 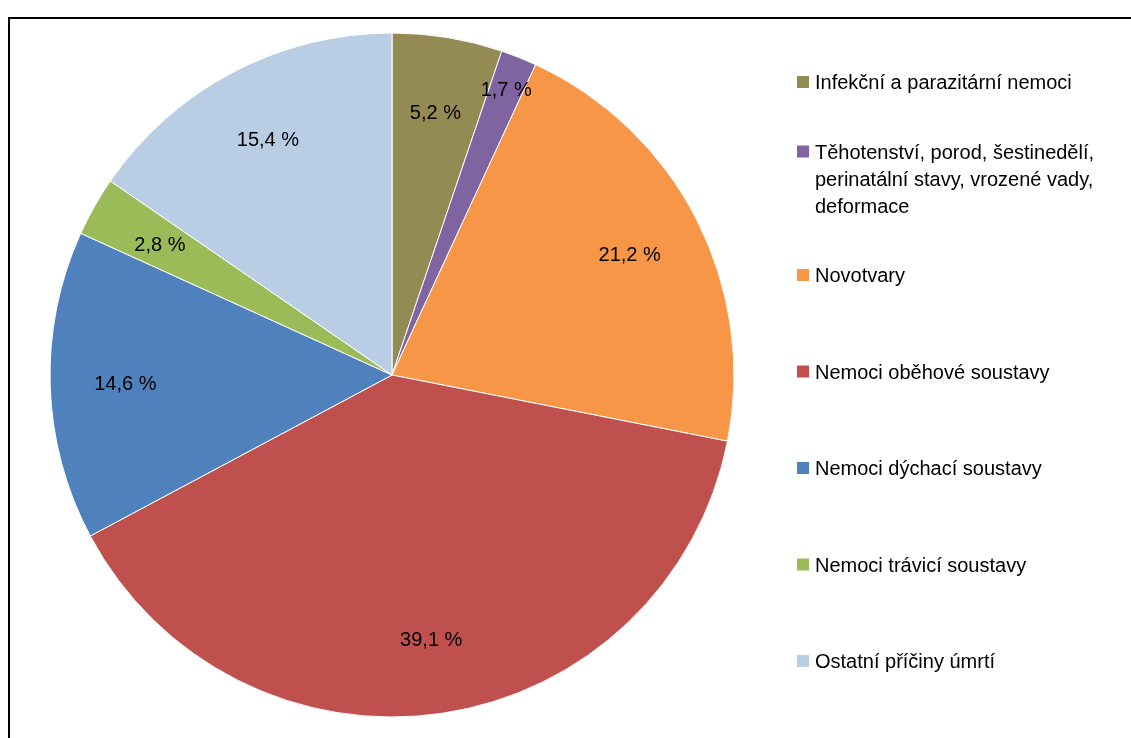 I want to click on legend-label: Těhotenství, porod, šestinedělí, perinatální stavy, vrozené vady, deformace, so click(x=955, y=178).